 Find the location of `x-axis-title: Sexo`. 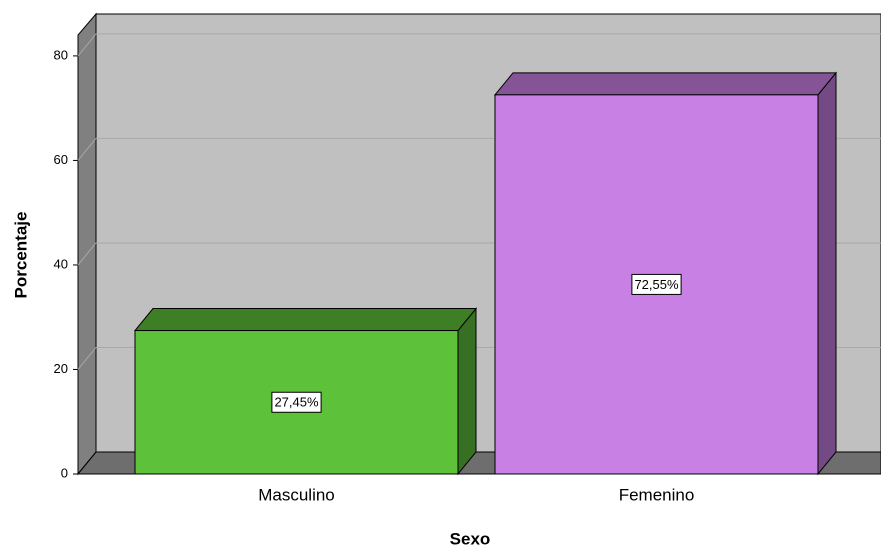

x-axis-title: Sexo is located at coordinates (470, 538).